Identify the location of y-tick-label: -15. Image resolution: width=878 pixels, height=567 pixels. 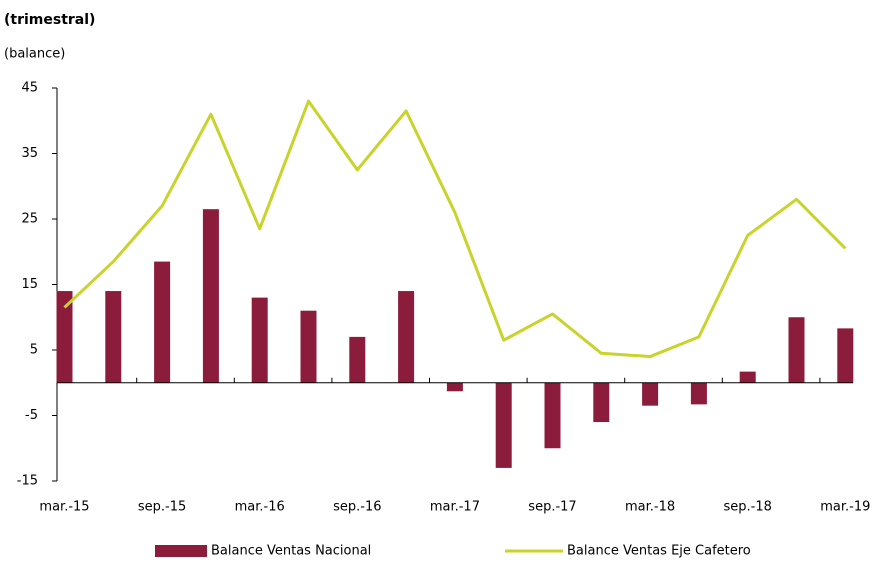
(27, 481).